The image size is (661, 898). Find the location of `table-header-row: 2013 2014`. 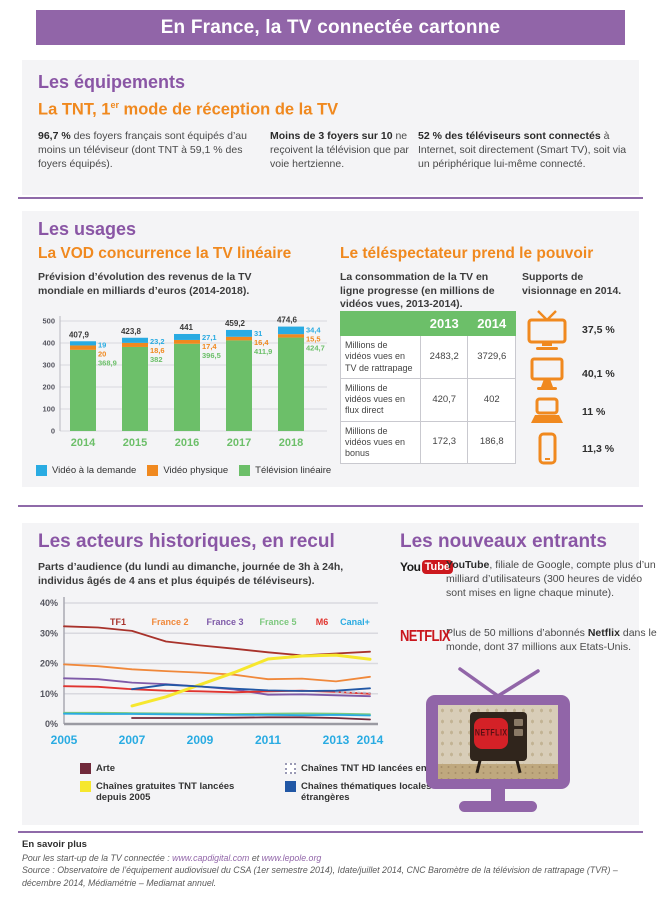

table-header-row: 2013 2014 is located at coordinates (428, 323).